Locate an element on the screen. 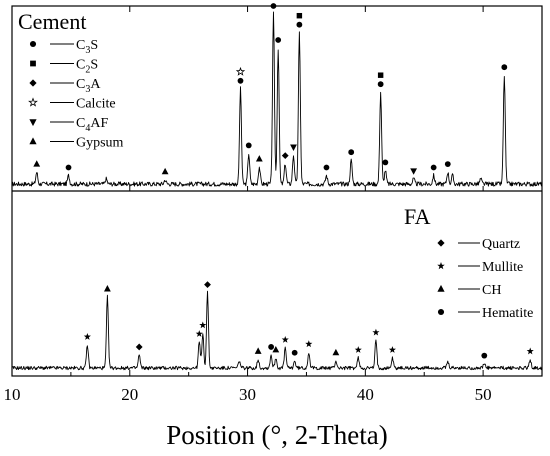 The width and height of the screenshot is (550, 456). legend-label: Mullite is located at coordinates (502, 267).